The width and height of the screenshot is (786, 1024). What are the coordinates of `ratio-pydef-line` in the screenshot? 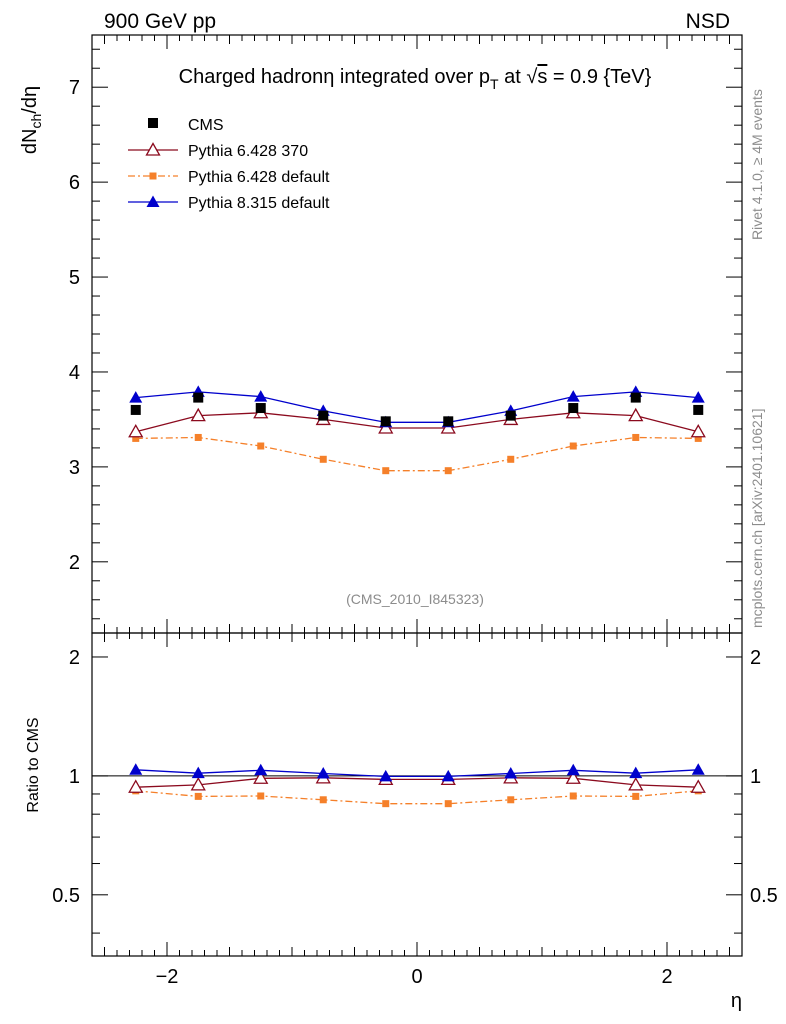 It's located at (417, 797).